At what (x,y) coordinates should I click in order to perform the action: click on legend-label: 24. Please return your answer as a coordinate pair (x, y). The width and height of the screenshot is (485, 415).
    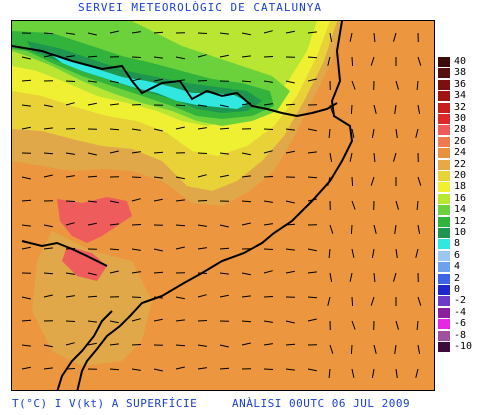
    Looking at the image, I should click on (460, 153).